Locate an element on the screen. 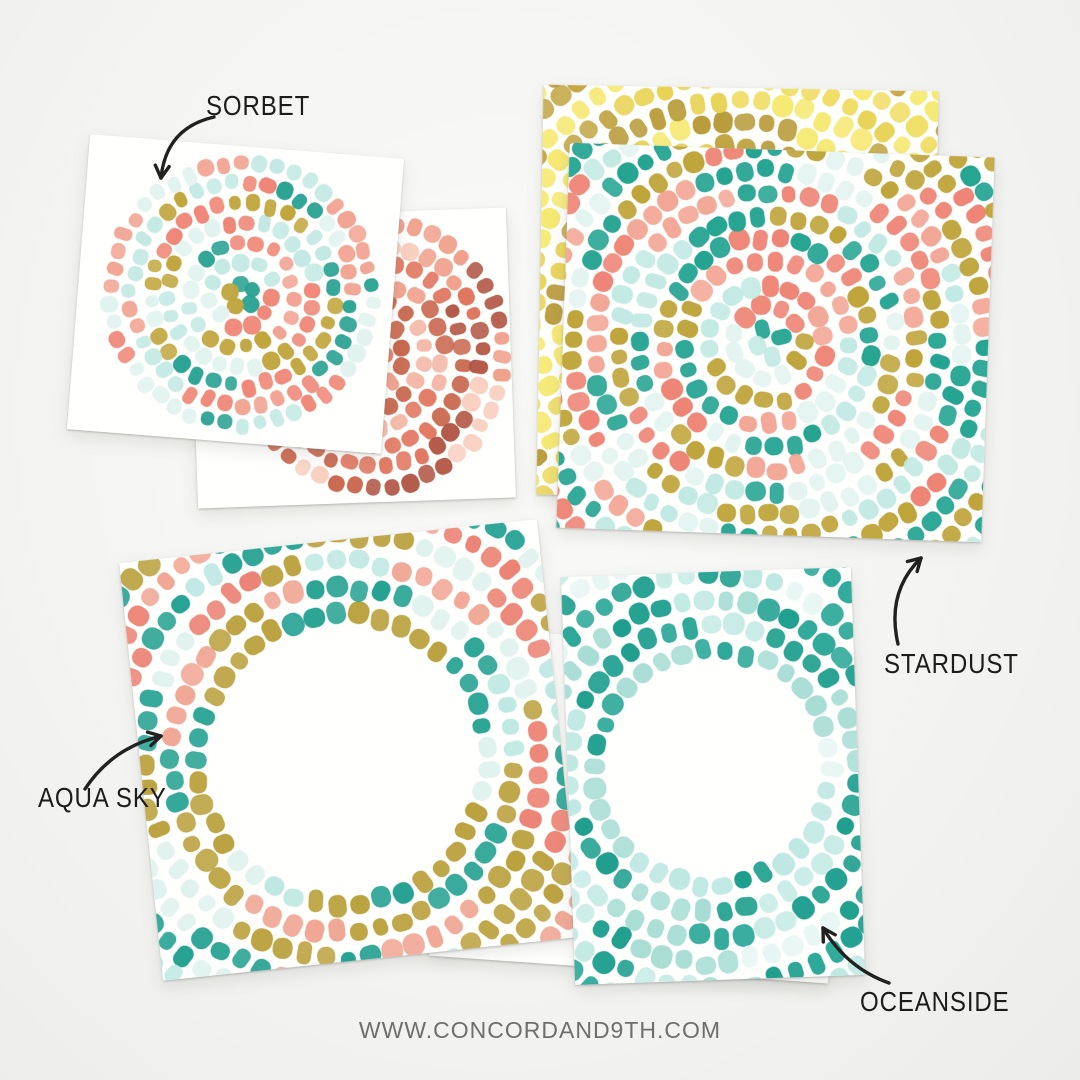  card-oceanside is located at coordinates (713, 776).